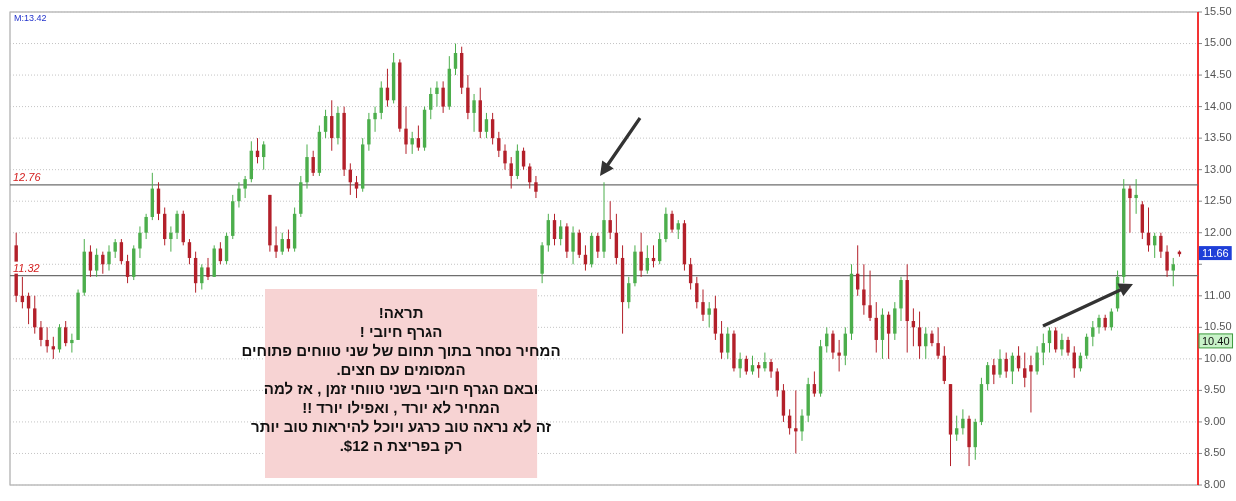 Image resolution: width=1236 pixels, height=501 pixels. Describe the element at coordinates (1215, 389) in the screenshot. I see `y-tick-label: 9.50` at that location.